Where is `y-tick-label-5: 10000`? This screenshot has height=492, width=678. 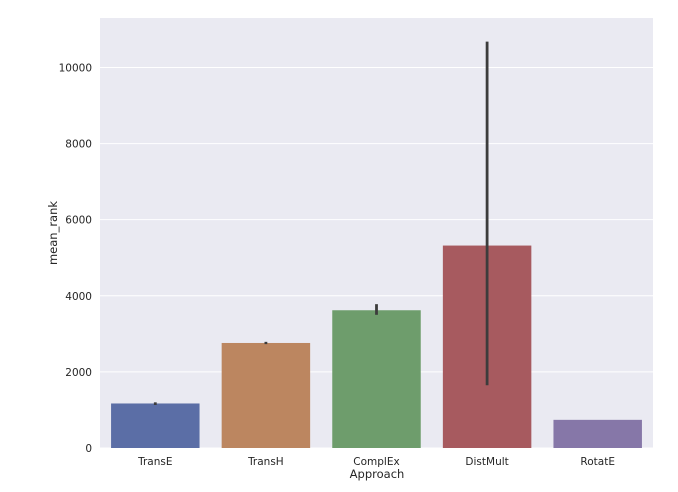 y-tick-label-5: 10000 is located at coordinates (75, 68).